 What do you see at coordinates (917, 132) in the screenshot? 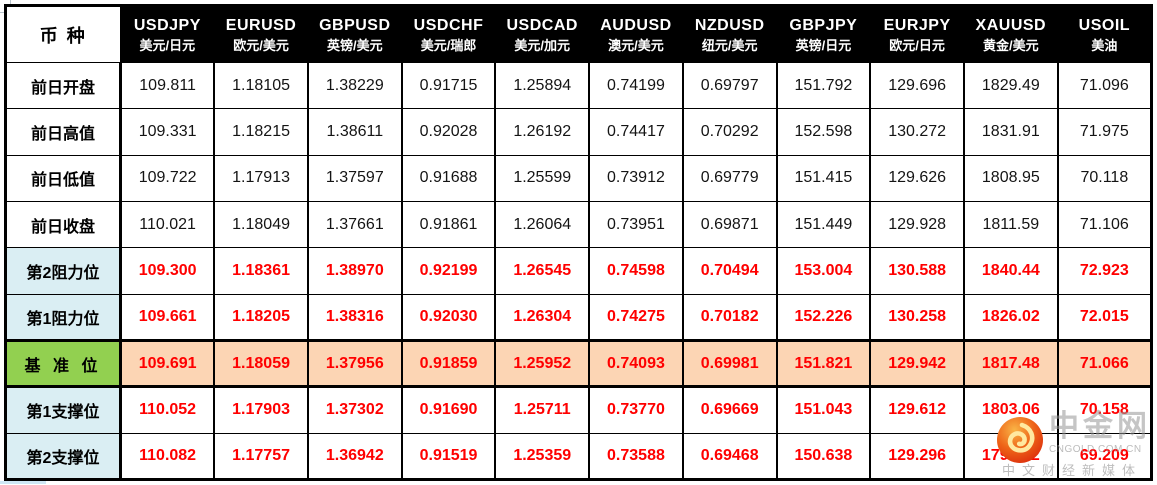
I see `value-cell: 130.272` at bounding box center [917, 132].